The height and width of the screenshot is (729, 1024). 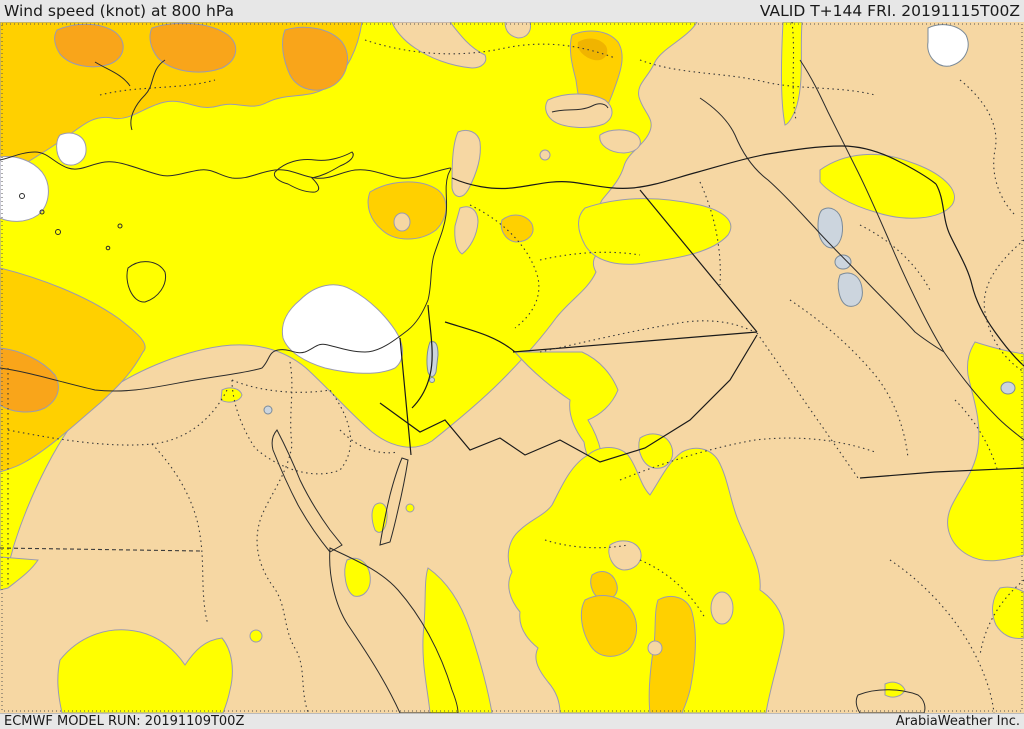 What do you see at coordinates (124, 721) in the screenshot?
I see `model-run-label: ECMWF MODEL RUN: 20191109T00Z` at bounding box center [124, 721].